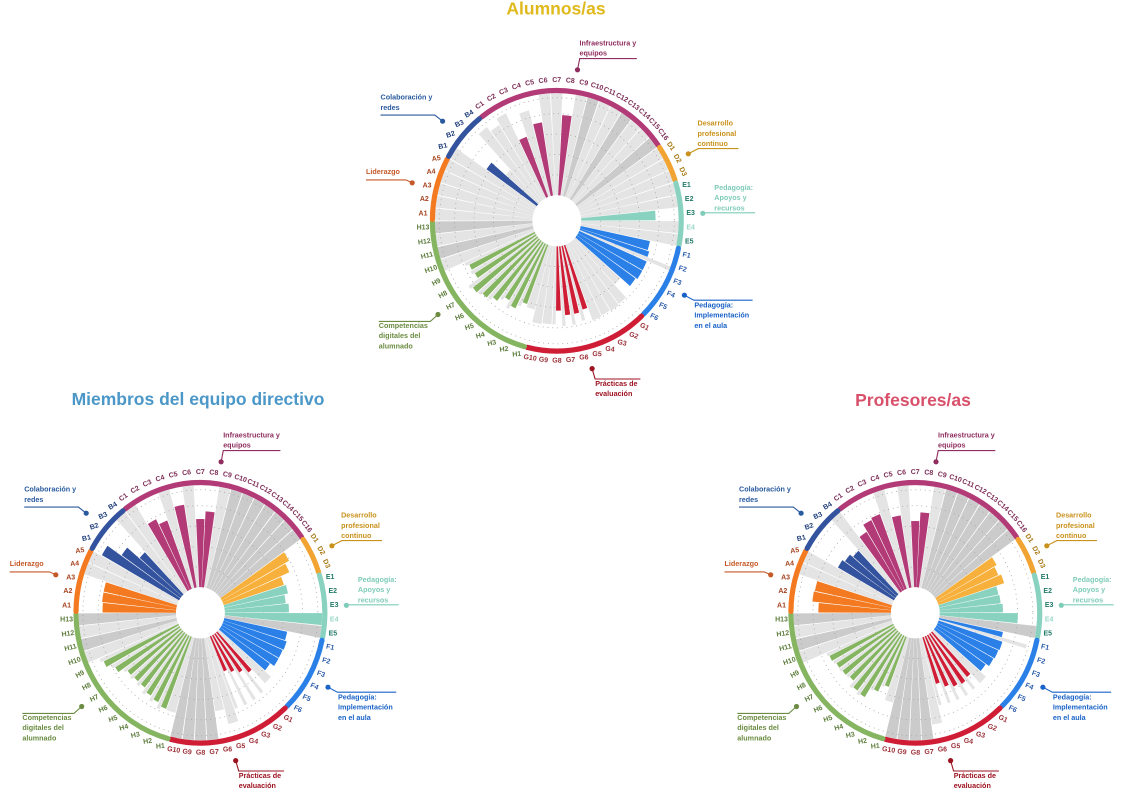 Image resolution: width=1123 pixels, height=799 pixels. I want to click on svg-text: B4, so click(469, 114).